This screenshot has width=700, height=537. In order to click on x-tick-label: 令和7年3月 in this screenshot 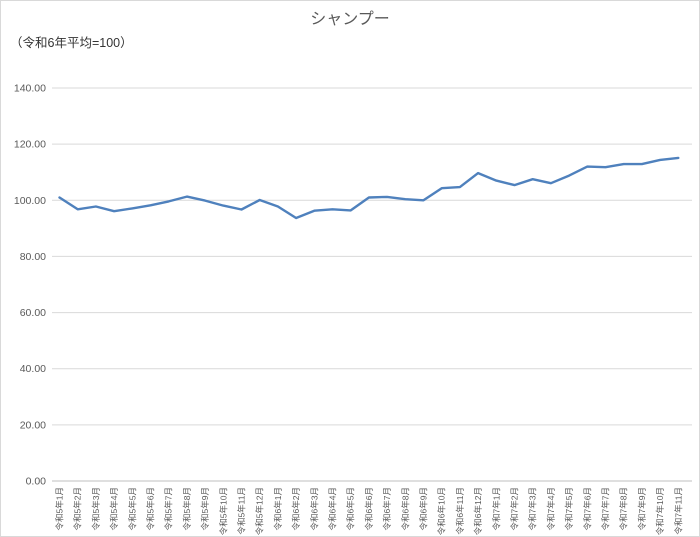, I will do `click(533, 508)`.